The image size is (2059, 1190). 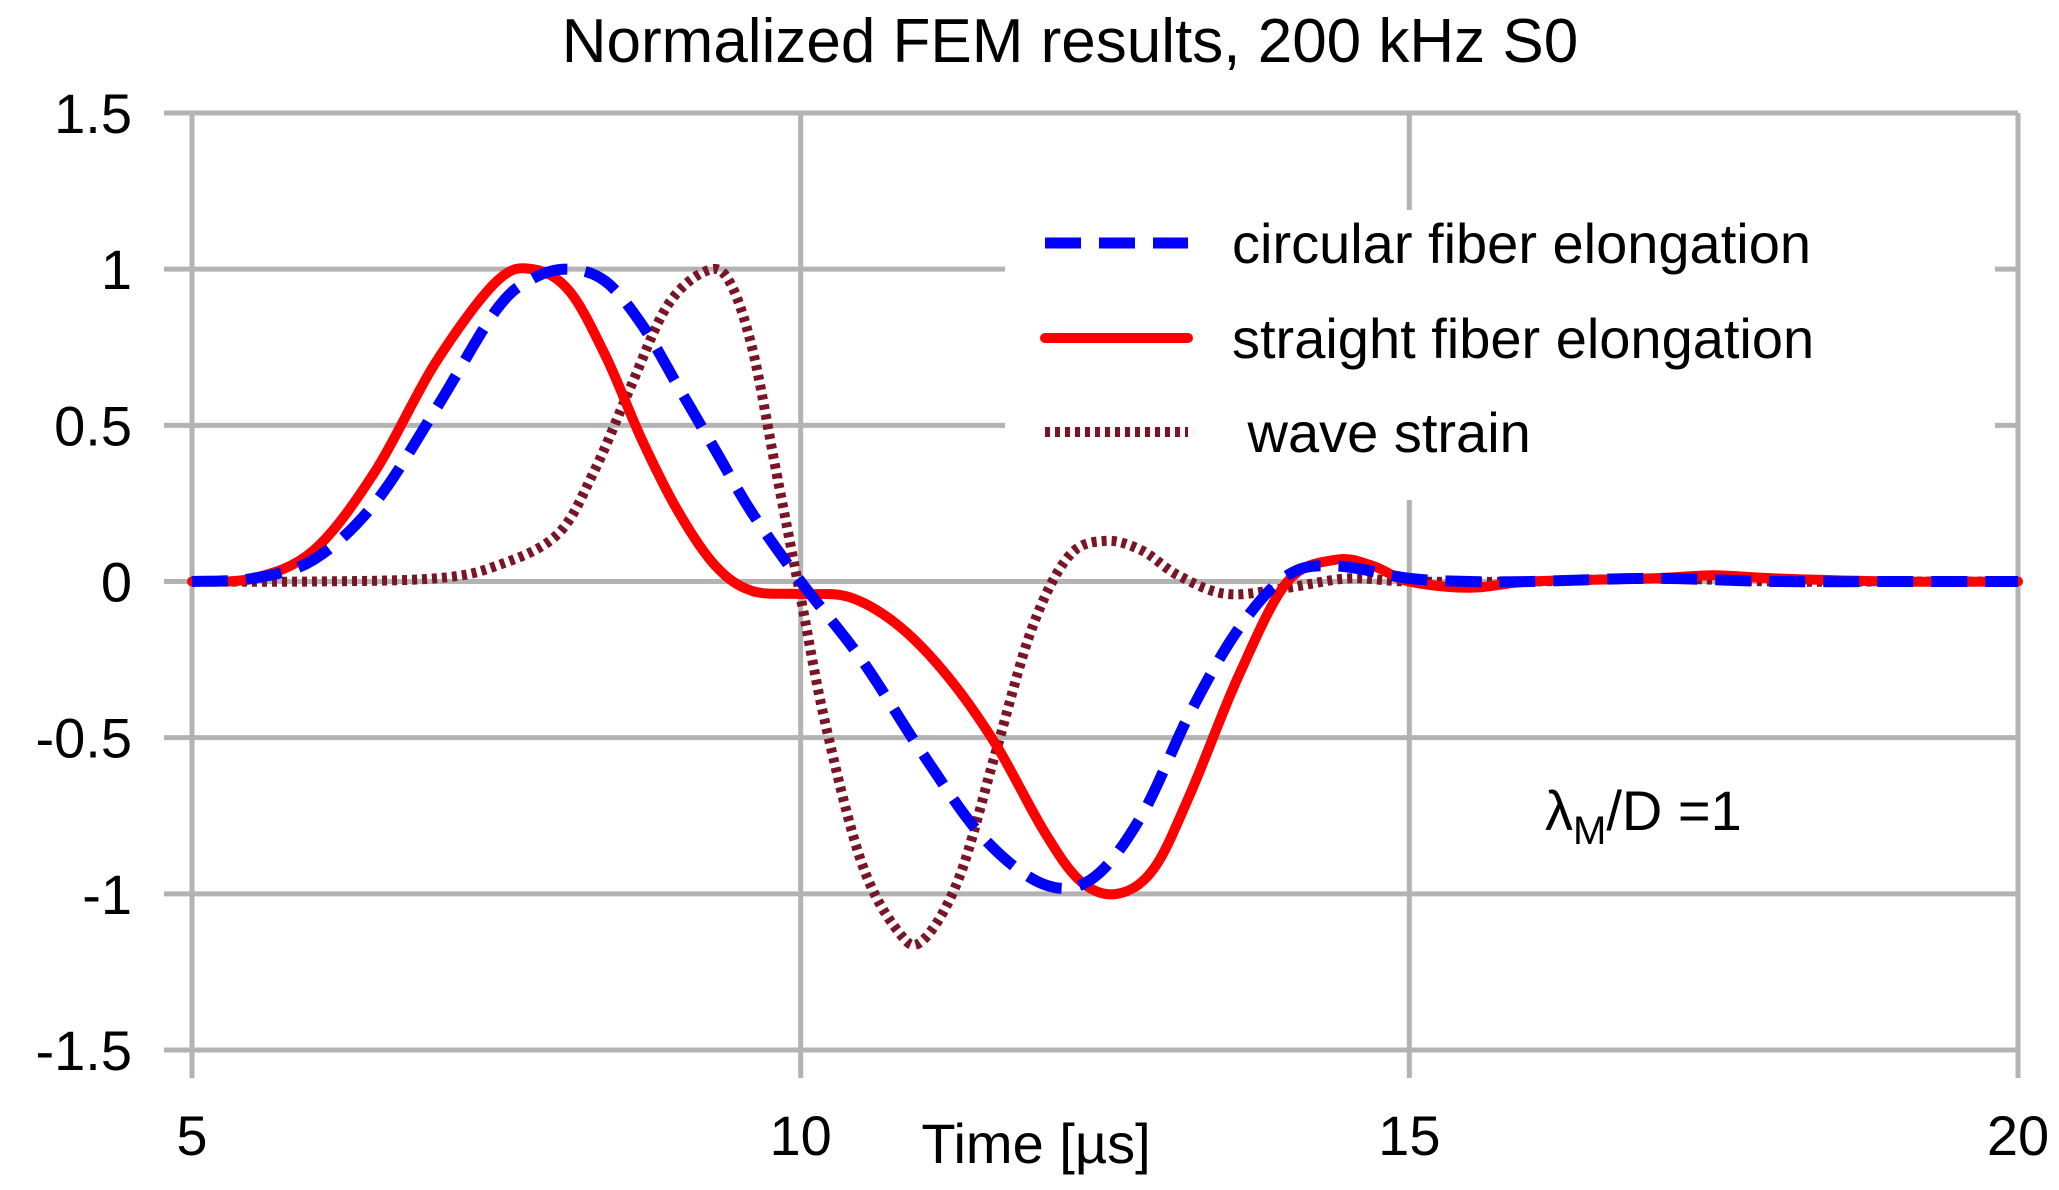 What do you see at coordinates (1381, 432) in the screenshot?
I see `legend-label: wave strain` at bounding box center [1381, 432].